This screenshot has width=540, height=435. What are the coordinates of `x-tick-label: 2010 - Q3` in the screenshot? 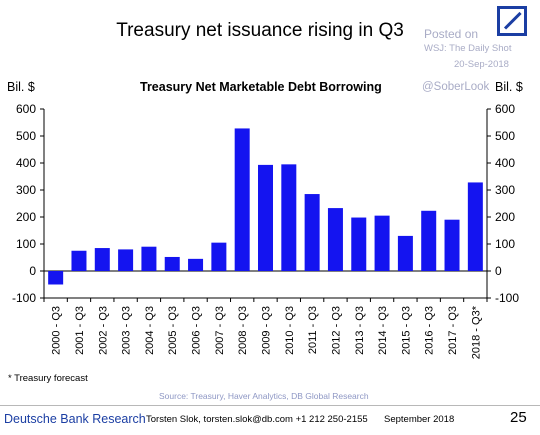 It's located at (290, 330).